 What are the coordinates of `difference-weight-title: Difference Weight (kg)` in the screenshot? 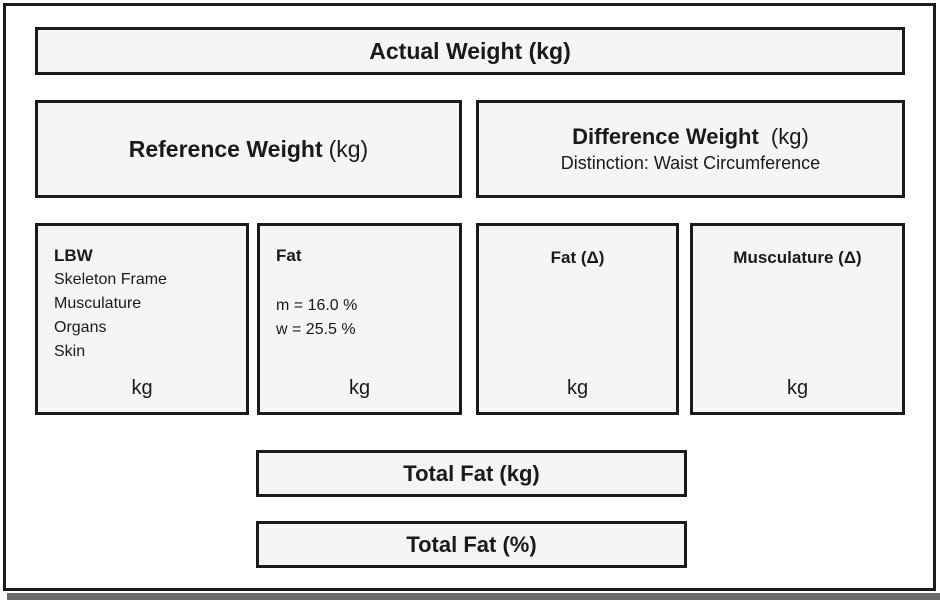 It's located at (690, 137).